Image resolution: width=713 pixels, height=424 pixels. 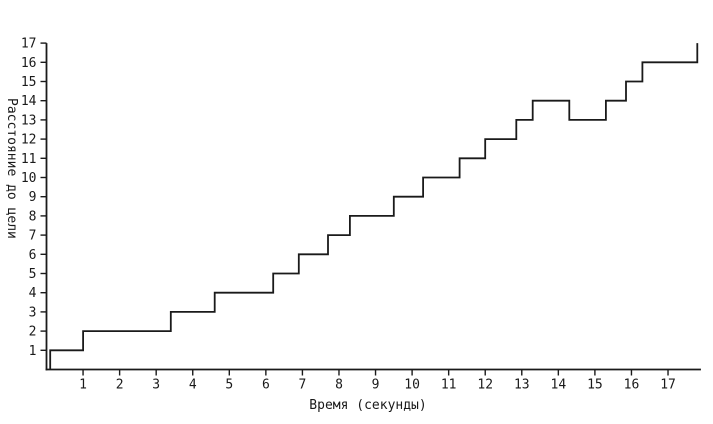 What do you see at coordinates (29, 120) in the screenshot?
I see `y-tick-label: 13` at bounding box center [29, 120].